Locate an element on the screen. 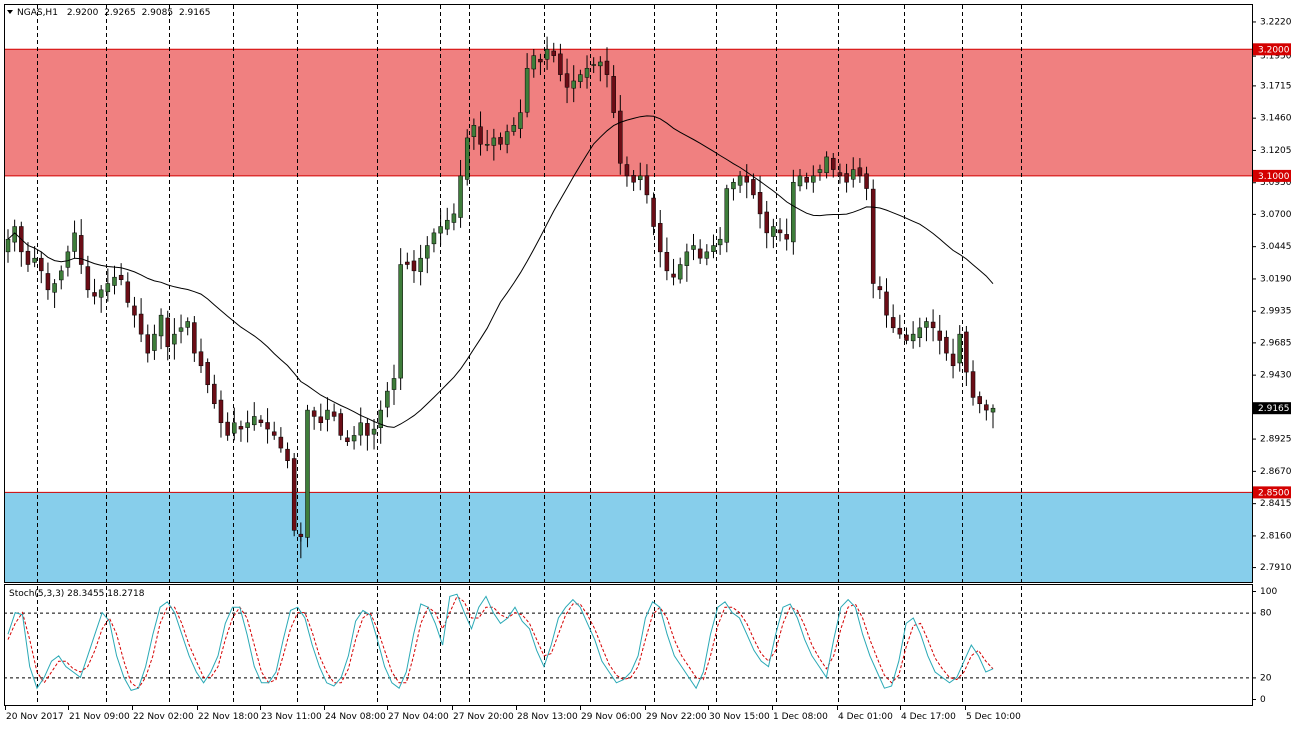 This screenshot has width=1295, height=729. header-open: 2.9200 is located at coordinates (83, 13).